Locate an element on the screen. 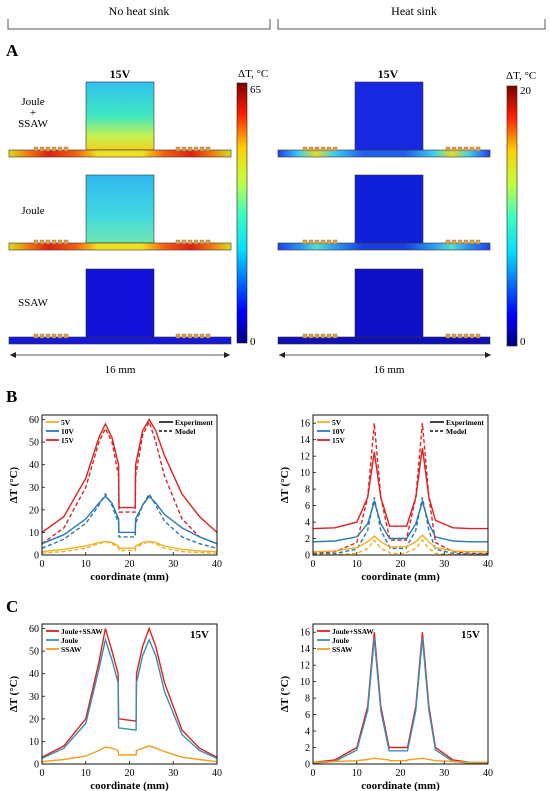  sim-right-ssaw is located at coordinates (384, 306).